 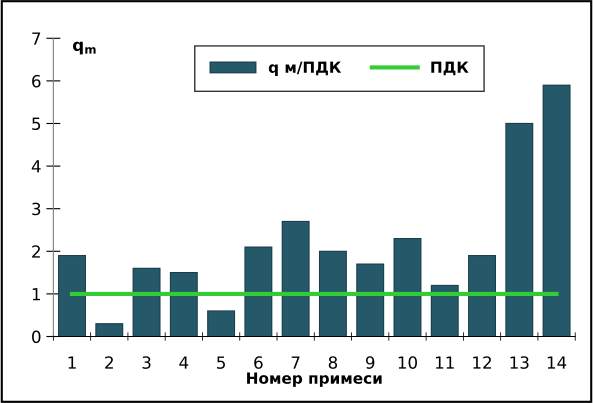 I want to click on y-tick-label: 7, so click(x=36, y=38).